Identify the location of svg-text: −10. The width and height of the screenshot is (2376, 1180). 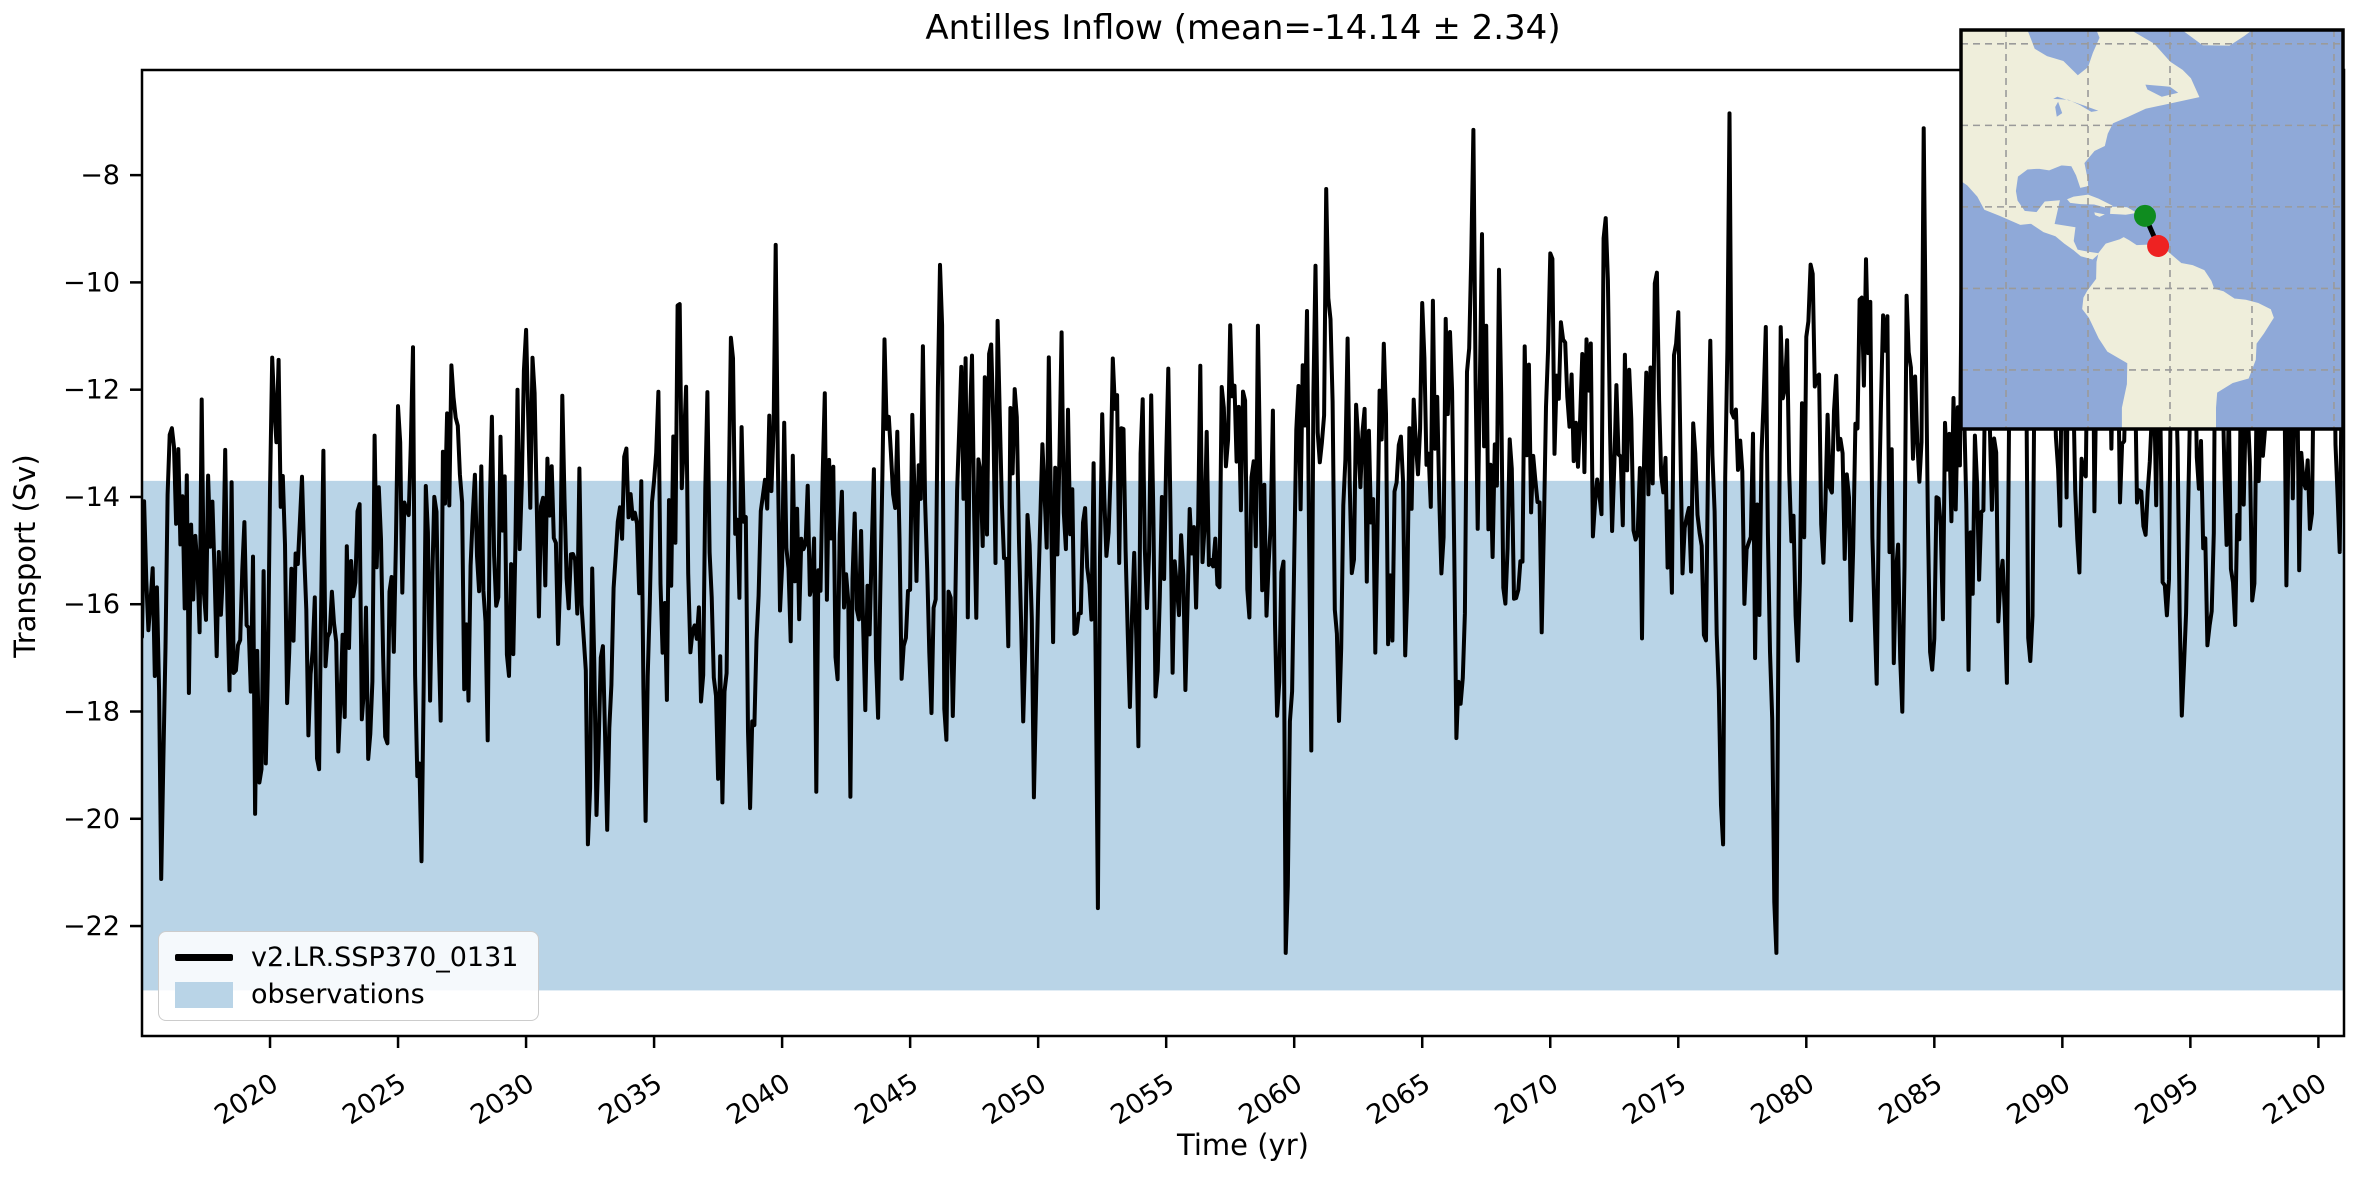
(91, 282).